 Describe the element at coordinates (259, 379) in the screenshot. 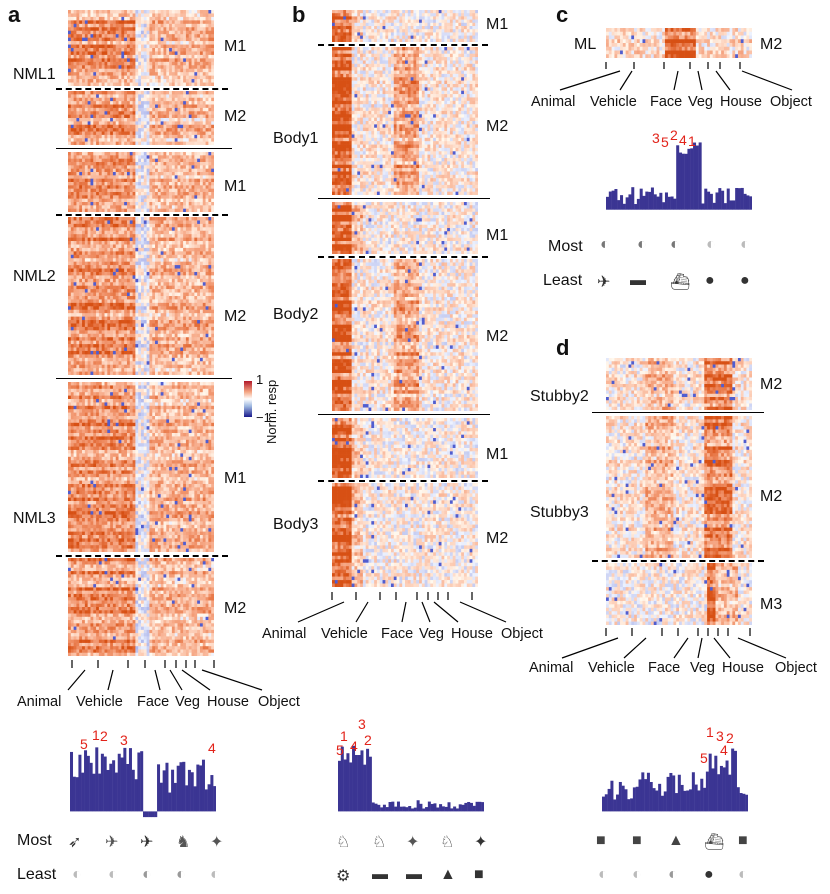

I see `colorbar-max: 1` at that location.